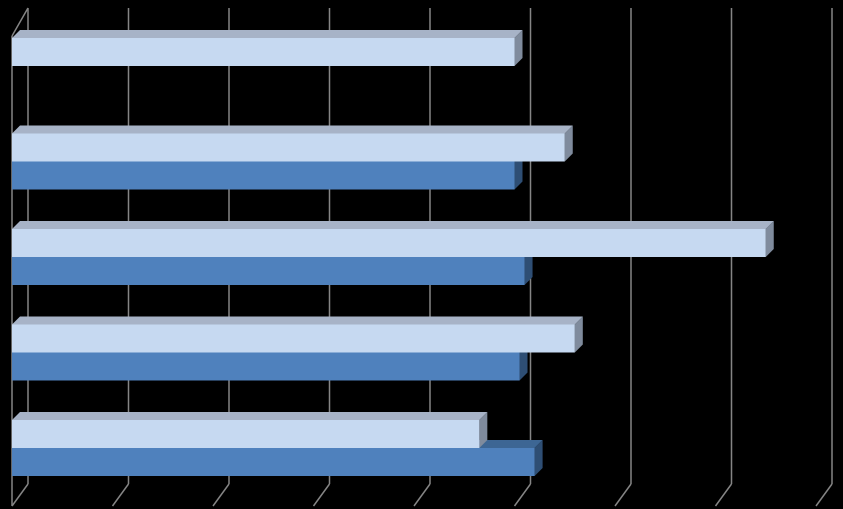 The image size is (843, 509). What do you see at coordinates (297, 320) in the screenshot?
I see `bar-light-3-top` at bounding box center [297, 320].